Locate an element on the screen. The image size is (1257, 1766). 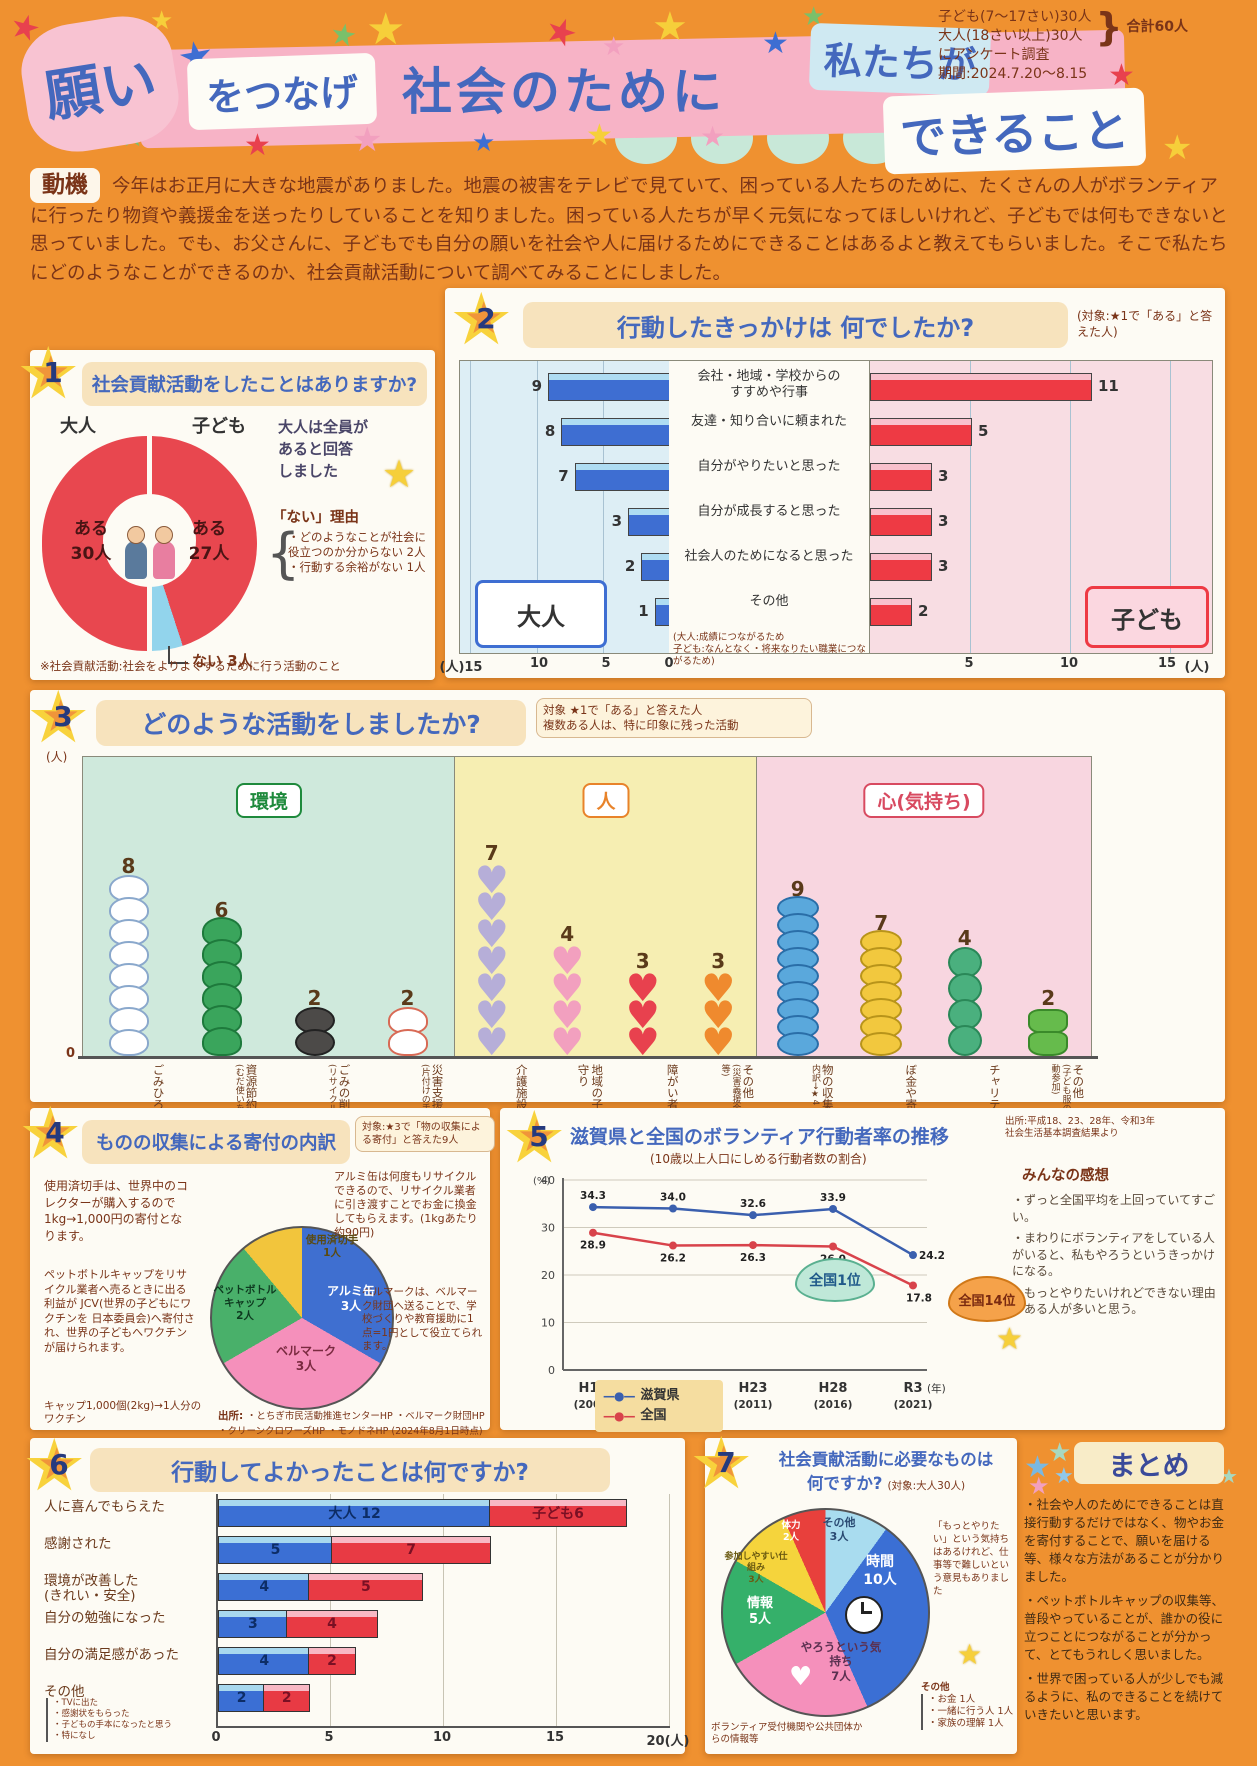
child-bar: 5 is located at coordinates (366, 1587).